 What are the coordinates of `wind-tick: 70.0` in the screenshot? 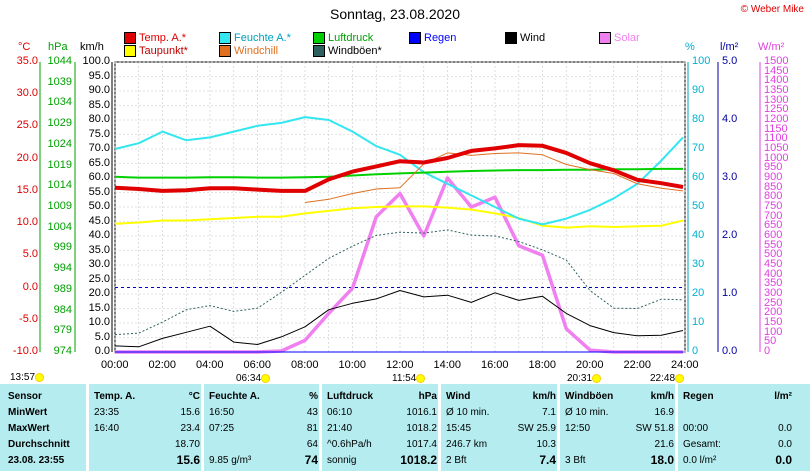 It's located at (99, 148).